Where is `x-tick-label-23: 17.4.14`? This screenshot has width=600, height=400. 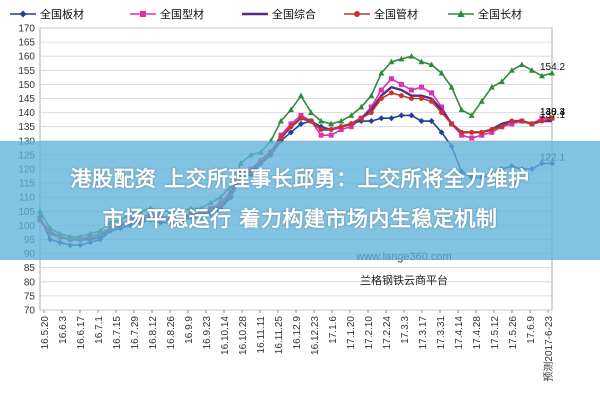 x-tick-label-23: 17.4.14 is located at coordinates (459, 333).